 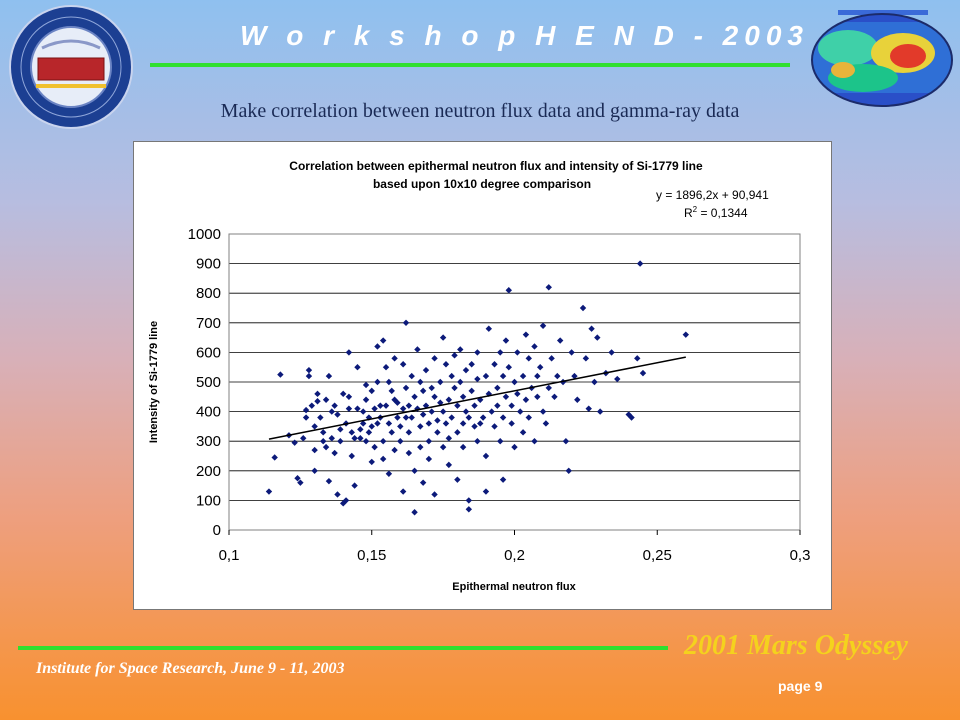 What do you see at coordinates (657, 555) in the screenshot?
I see `x-tick-label: 0,25` at bounding box center [657, 555].